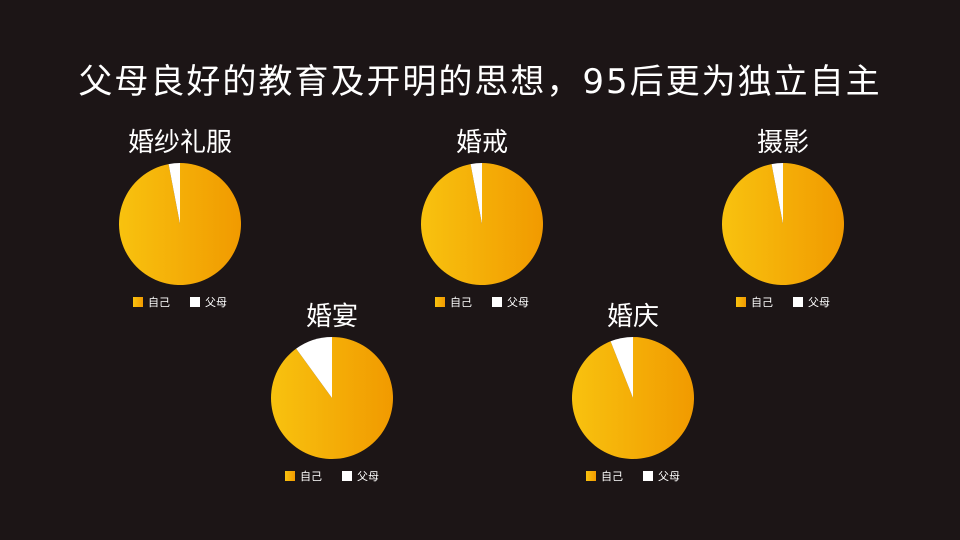  What do you see at coordinates (782, 143) in the screenshot?
I see `pie-title: 摄影` at bounding box center [782, 143].